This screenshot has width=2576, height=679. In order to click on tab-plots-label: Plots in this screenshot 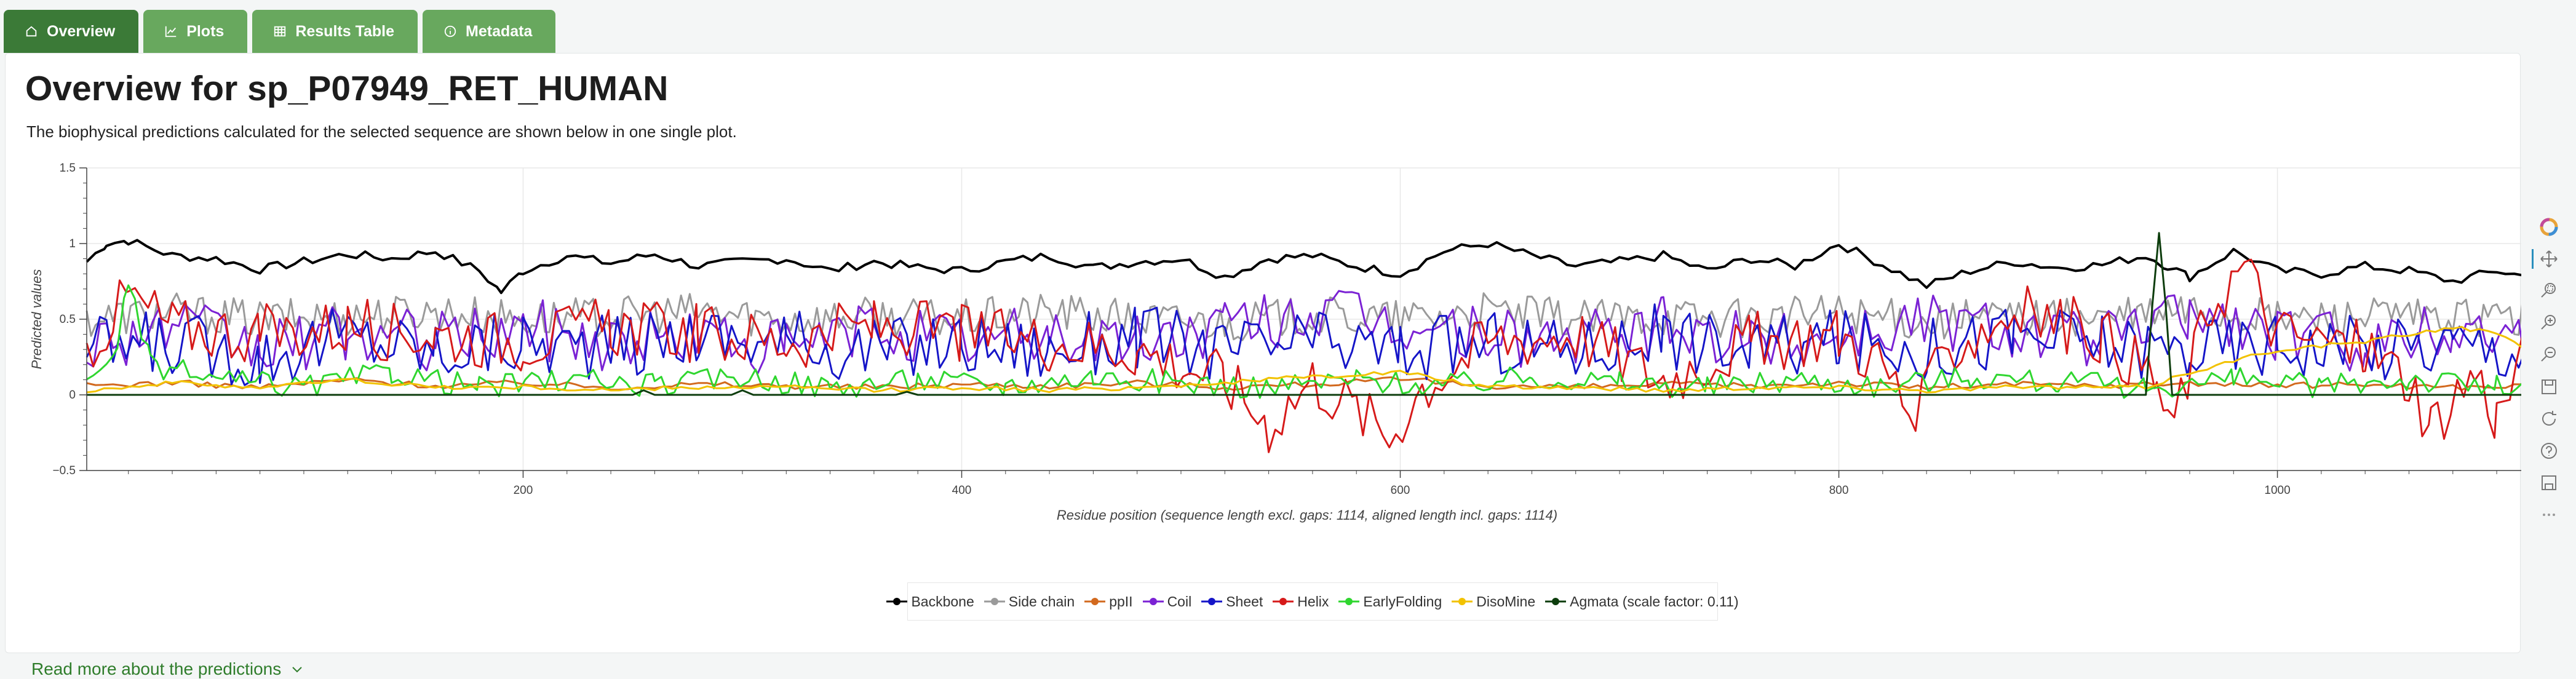, I will do `click(205, 31)`.